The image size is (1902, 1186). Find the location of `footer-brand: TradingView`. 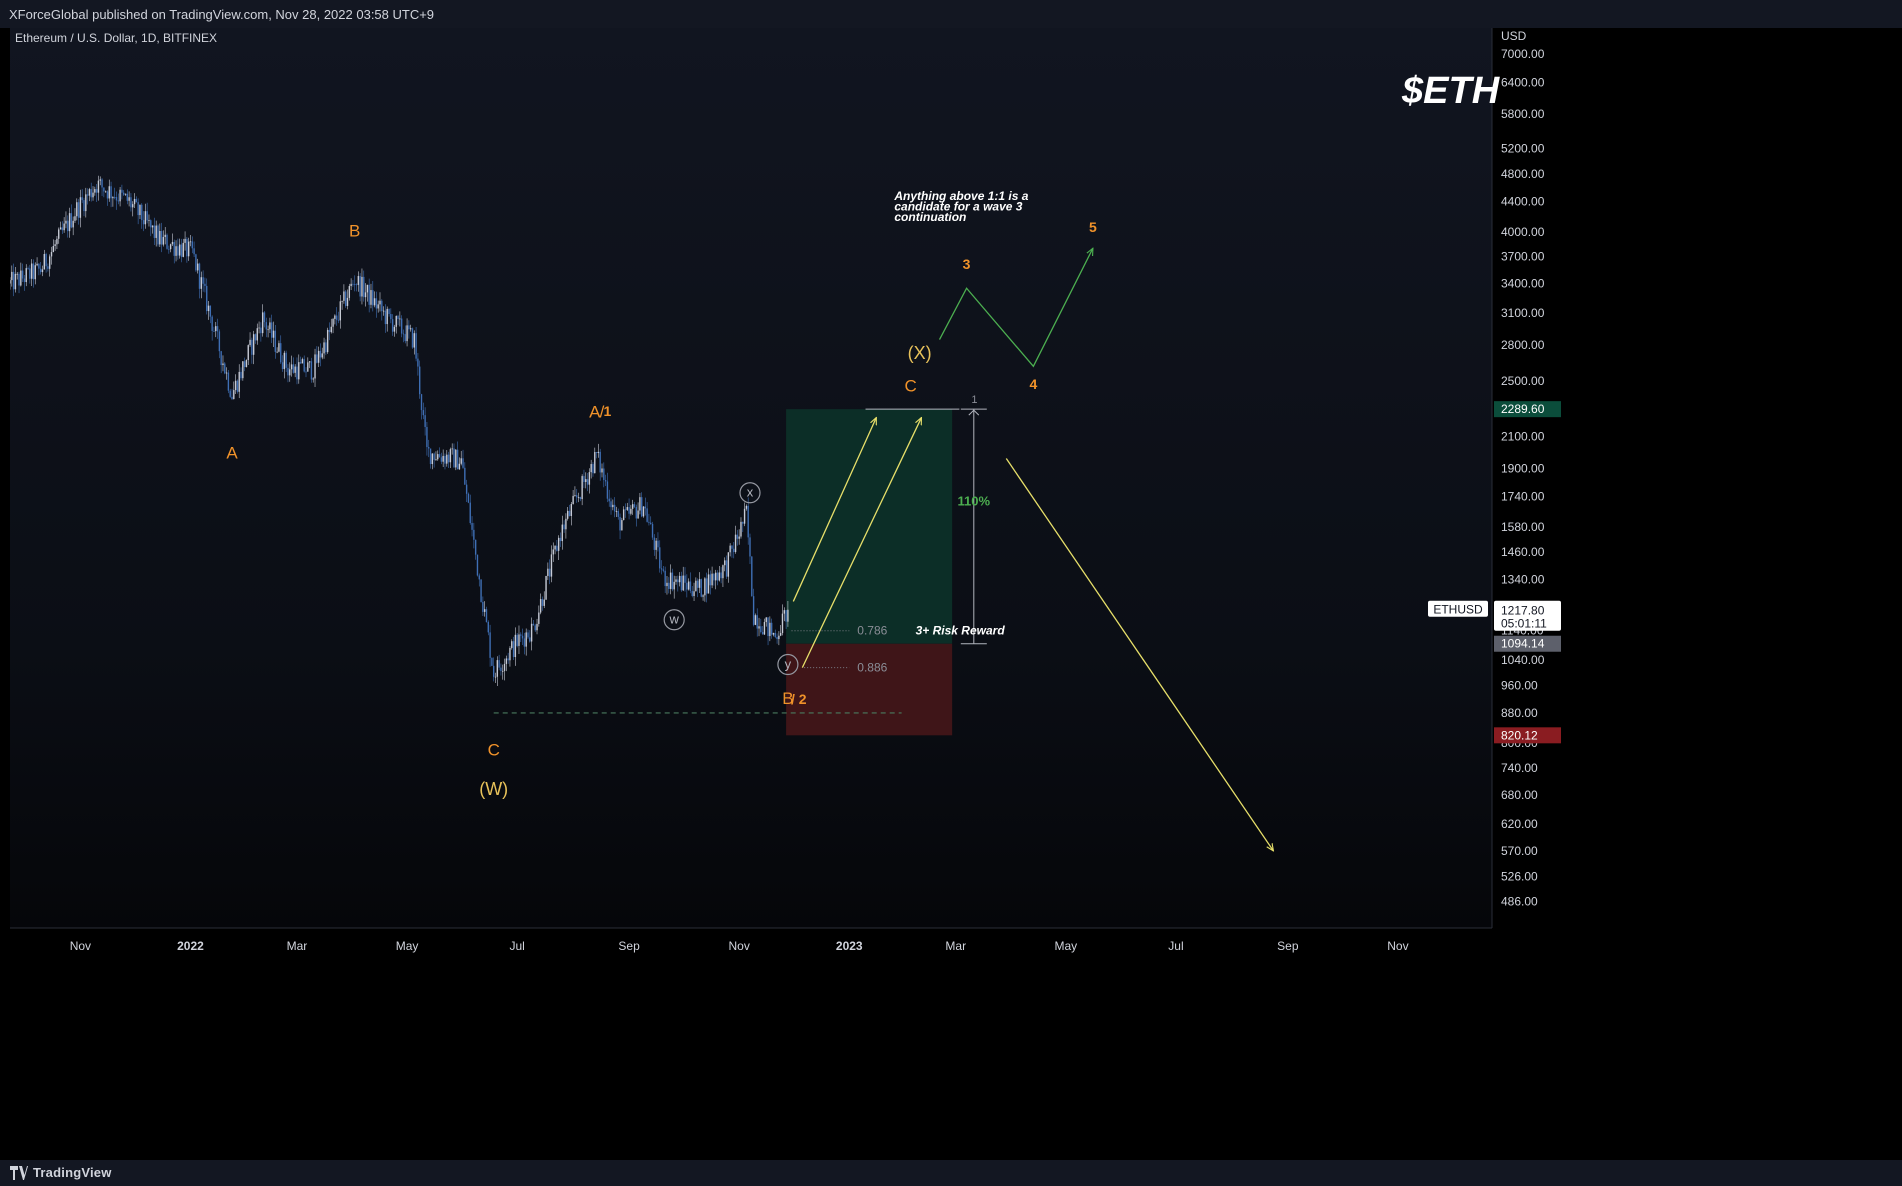

footer-brand: TradingView is located at coordinates (72, 1172).